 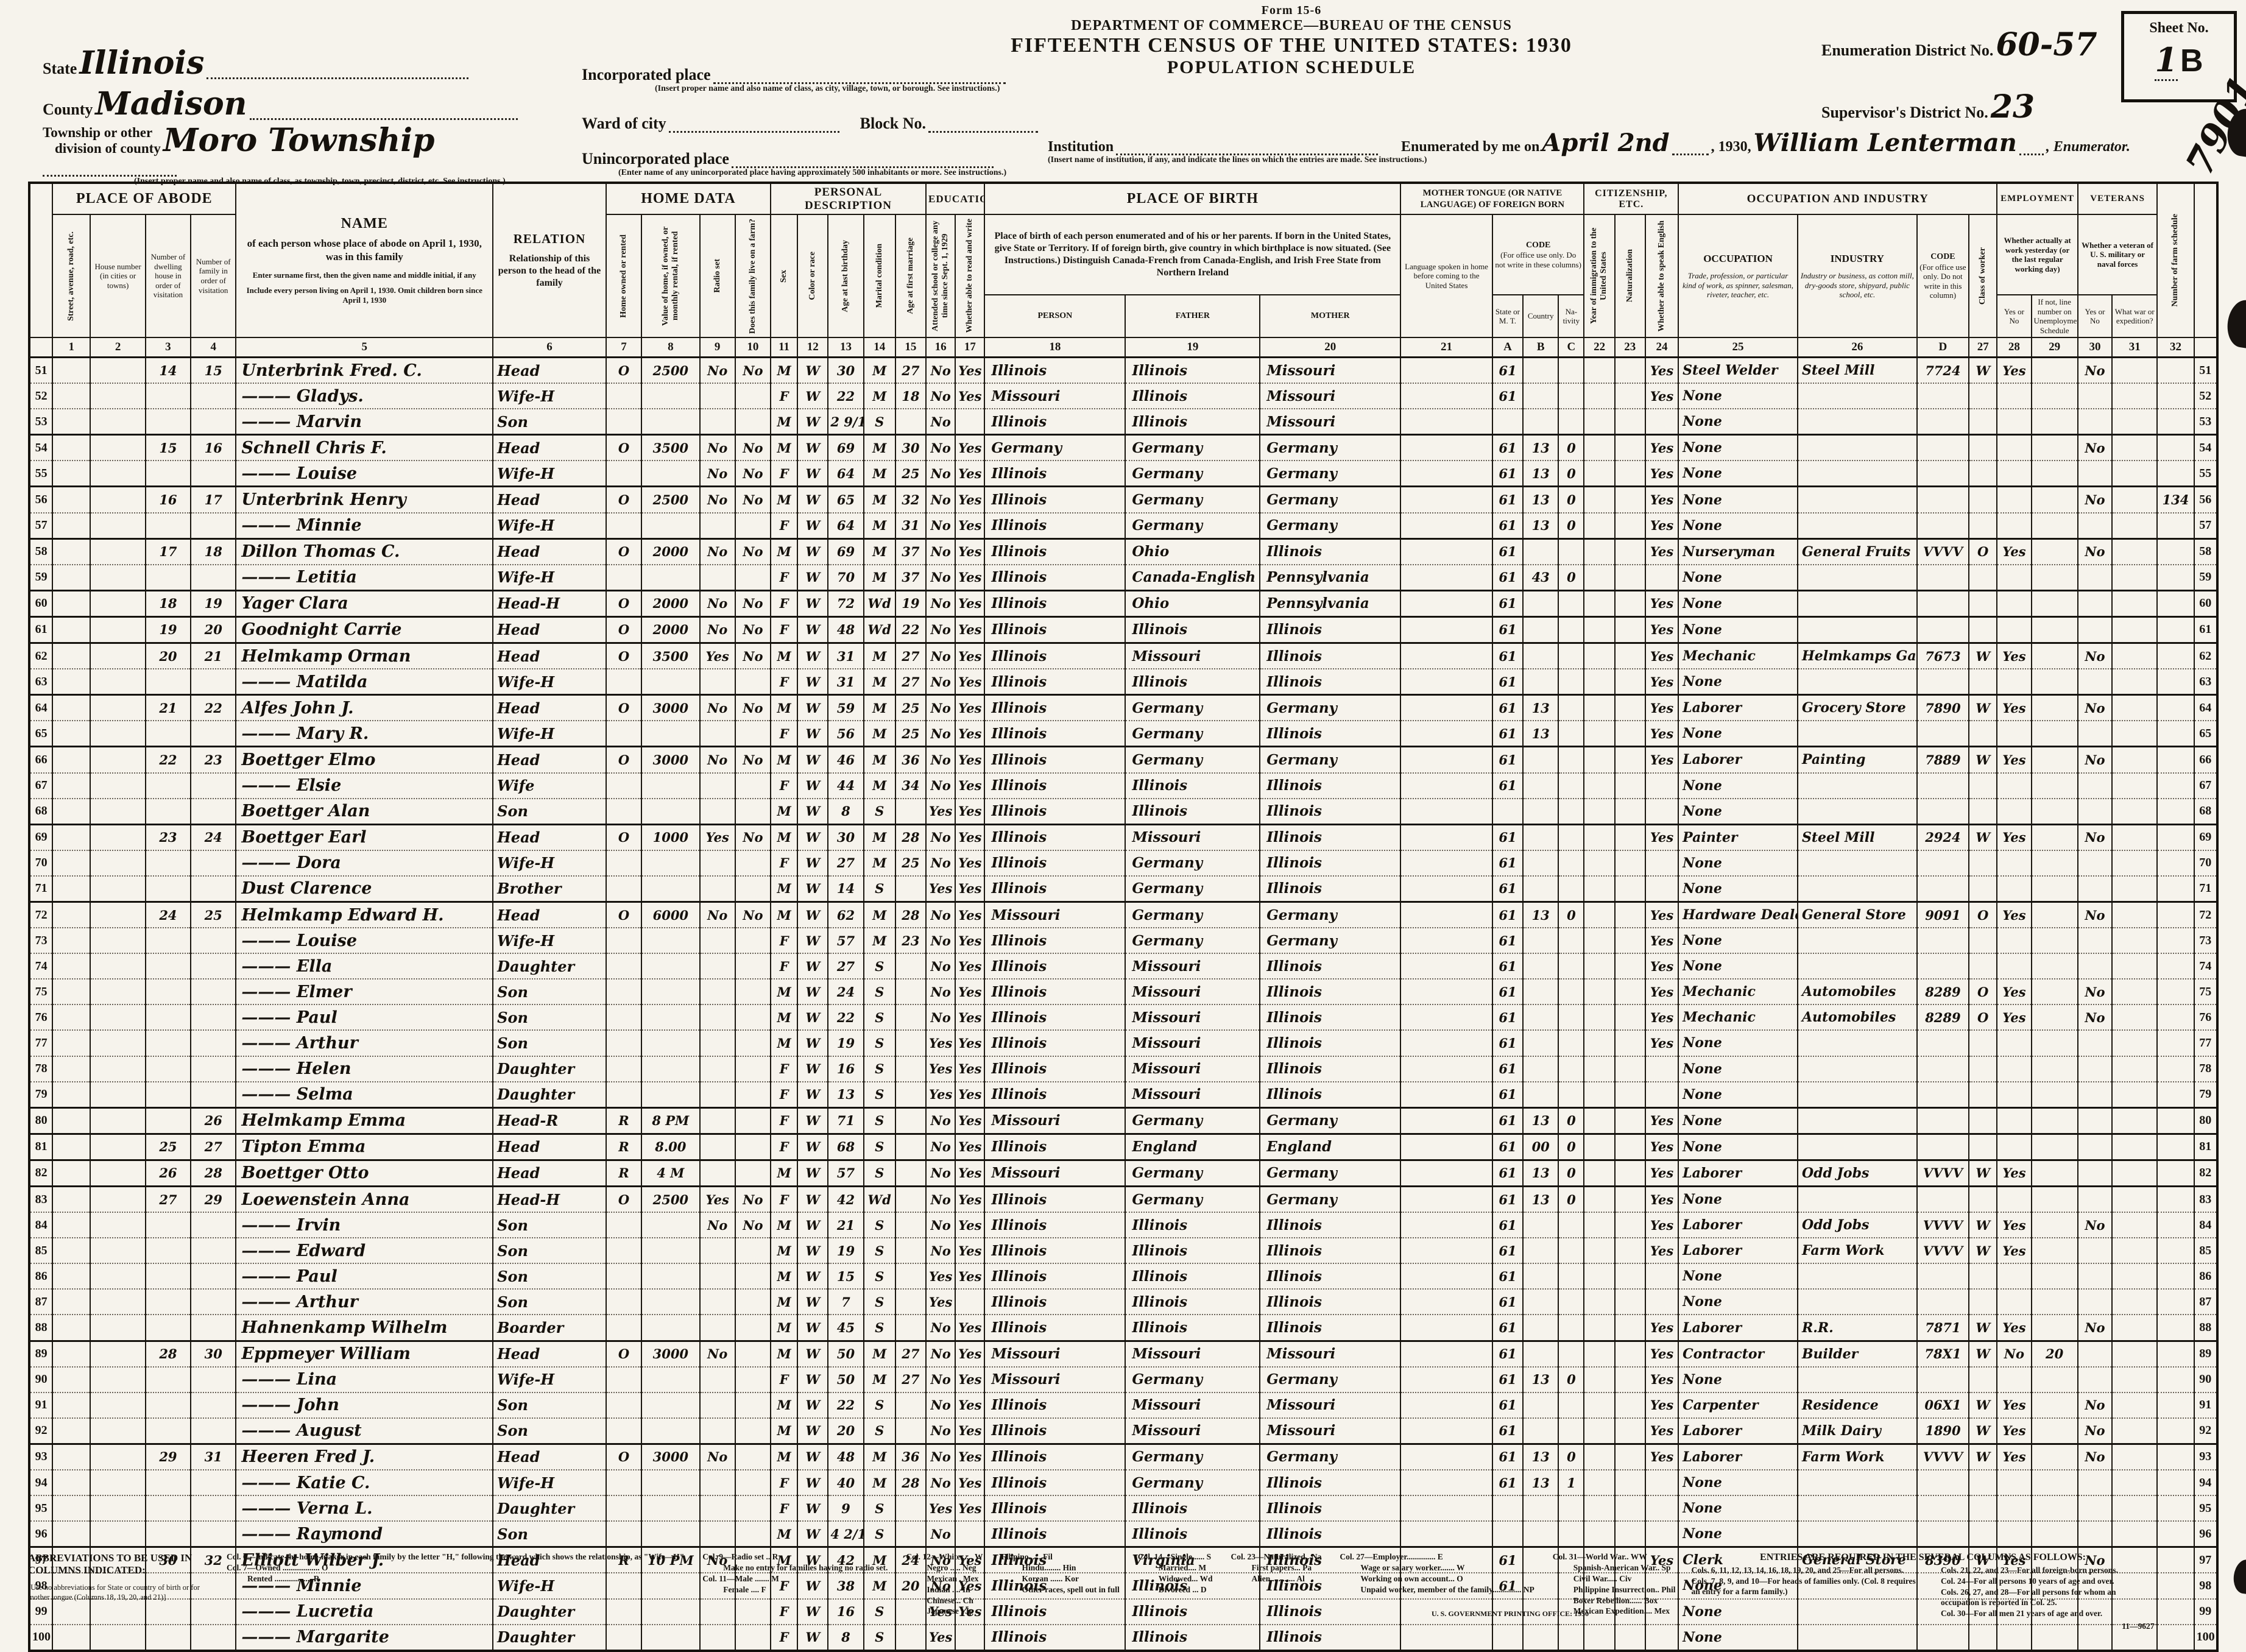 What do you see at coordinates (740, 1578) in the screenshot?
I see `abbreviation-line: Col. 11—Male ....... M` at bounding box center [740, 1578].